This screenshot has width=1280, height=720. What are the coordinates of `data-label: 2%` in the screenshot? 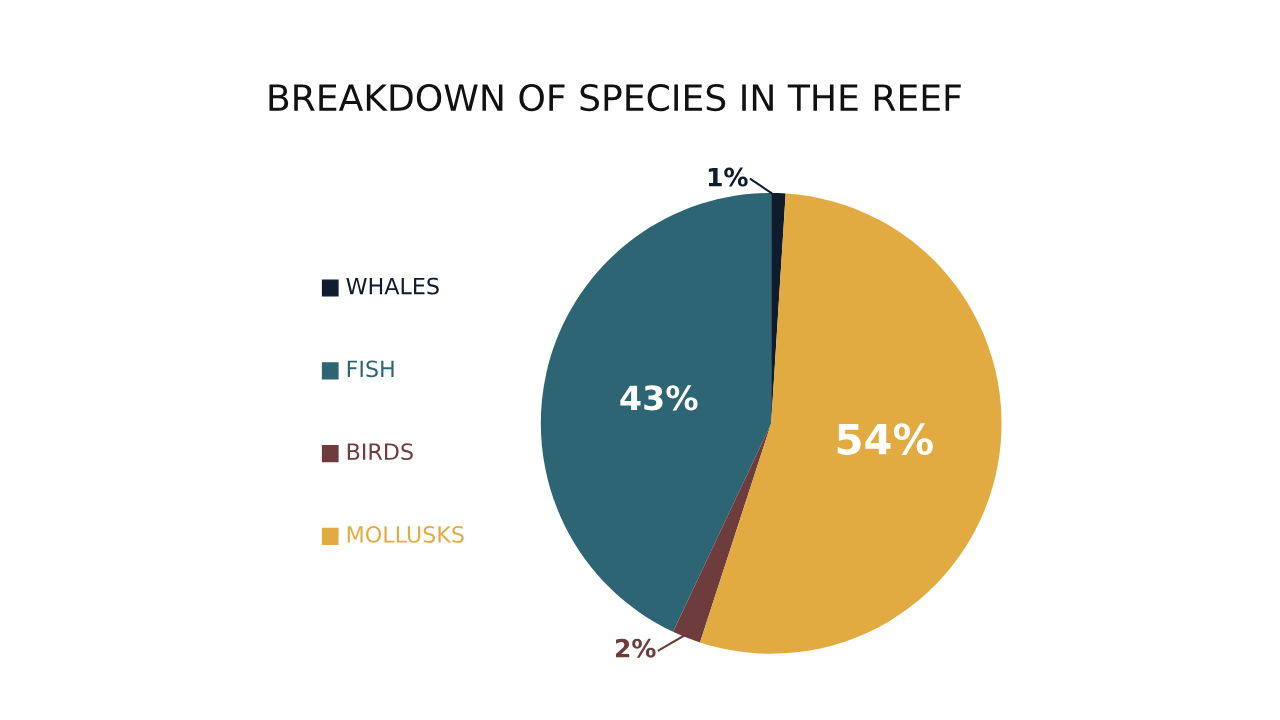 It's located at (635, 648).